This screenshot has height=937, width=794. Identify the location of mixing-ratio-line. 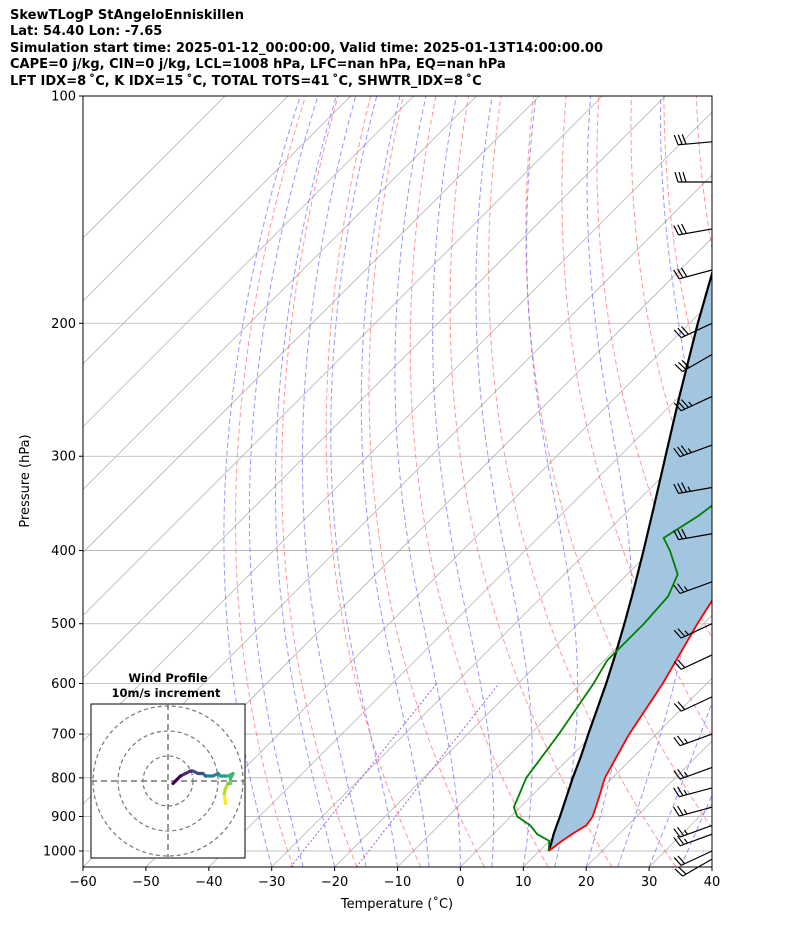
(364, 775).